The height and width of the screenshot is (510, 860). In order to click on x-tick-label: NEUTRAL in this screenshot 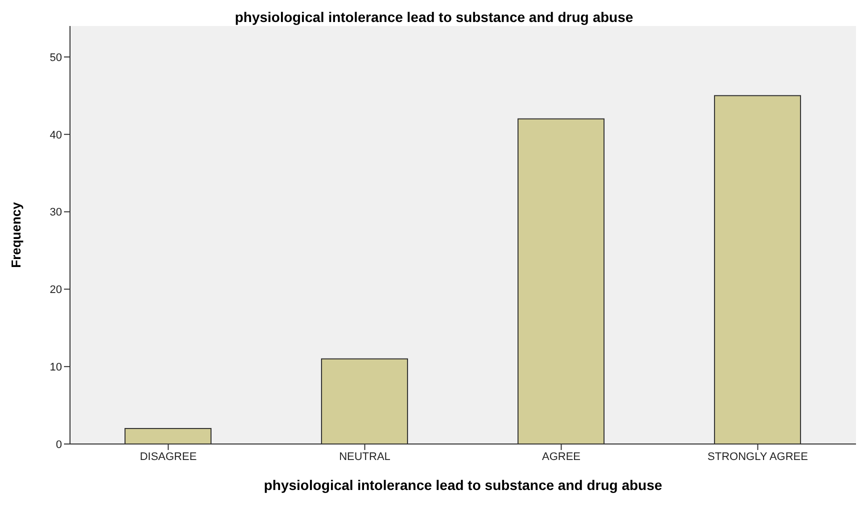, I will do `click(364, 456)`.